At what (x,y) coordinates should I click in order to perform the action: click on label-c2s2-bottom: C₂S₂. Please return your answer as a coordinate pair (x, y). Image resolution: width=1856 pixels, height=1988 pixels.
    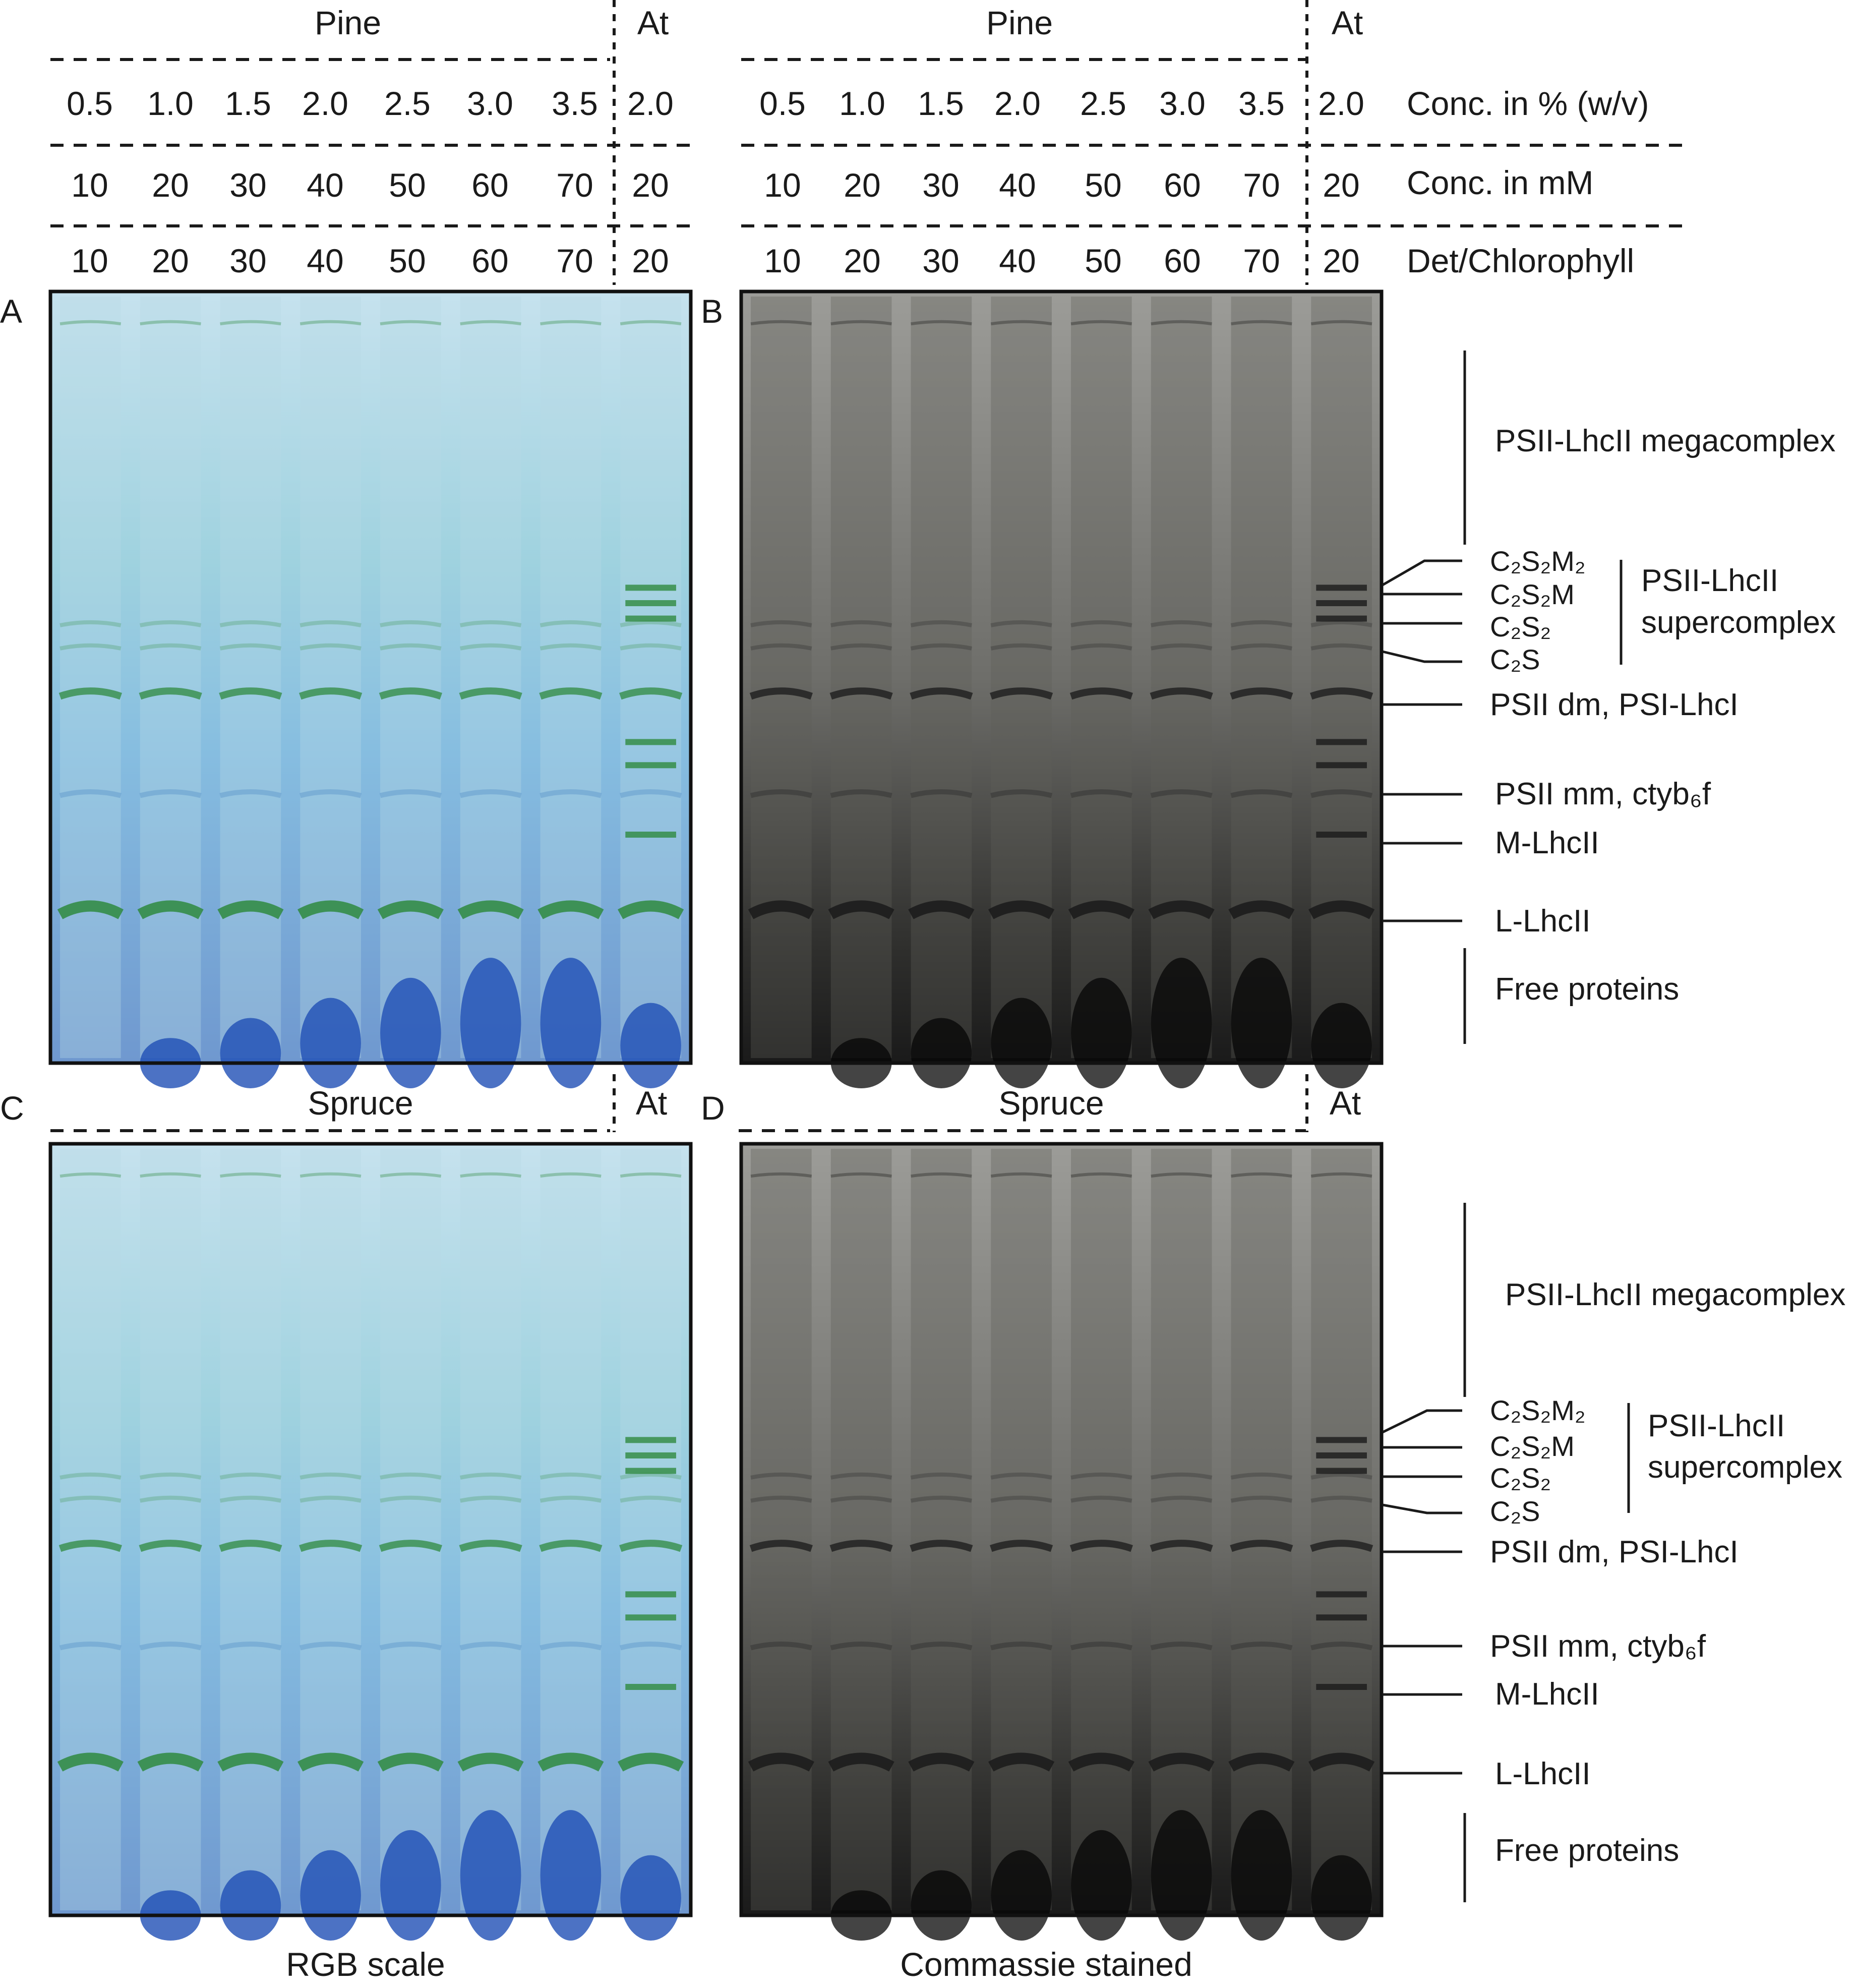
    Looking at the image, I should click on (1520, 1478).